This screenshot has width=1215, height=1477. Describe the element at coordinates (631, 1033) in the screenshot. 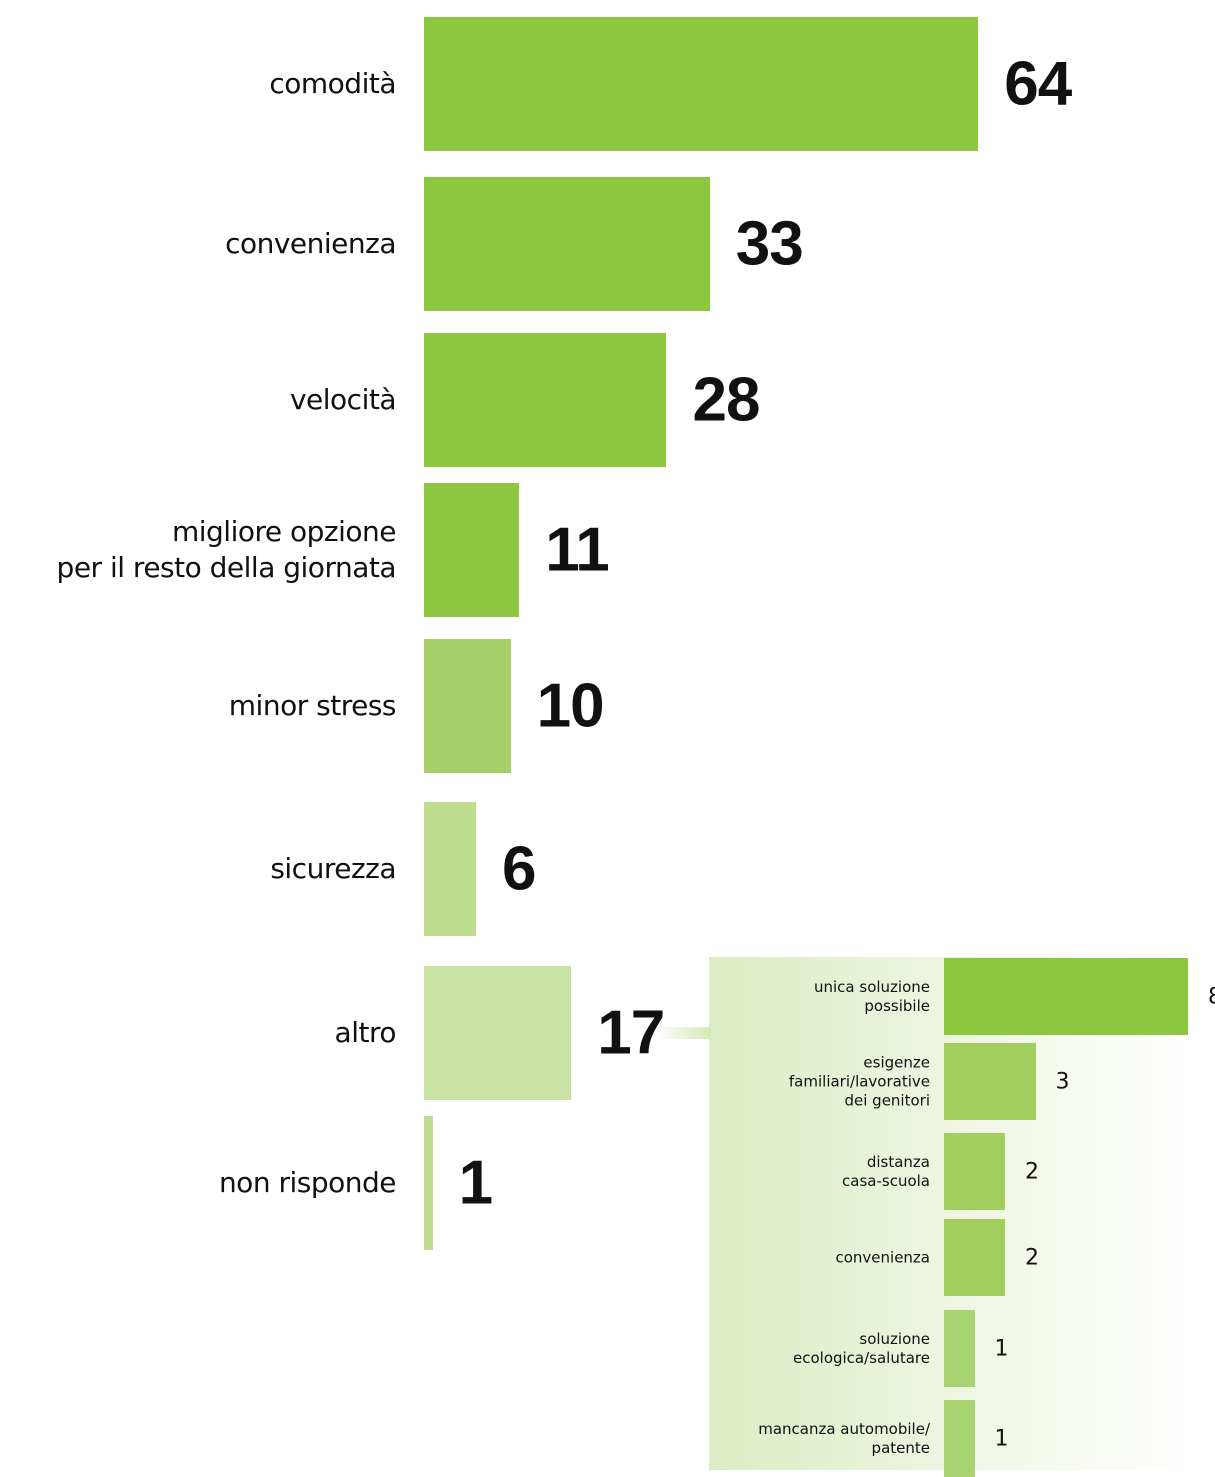

I see `value-label: 17` at that location.